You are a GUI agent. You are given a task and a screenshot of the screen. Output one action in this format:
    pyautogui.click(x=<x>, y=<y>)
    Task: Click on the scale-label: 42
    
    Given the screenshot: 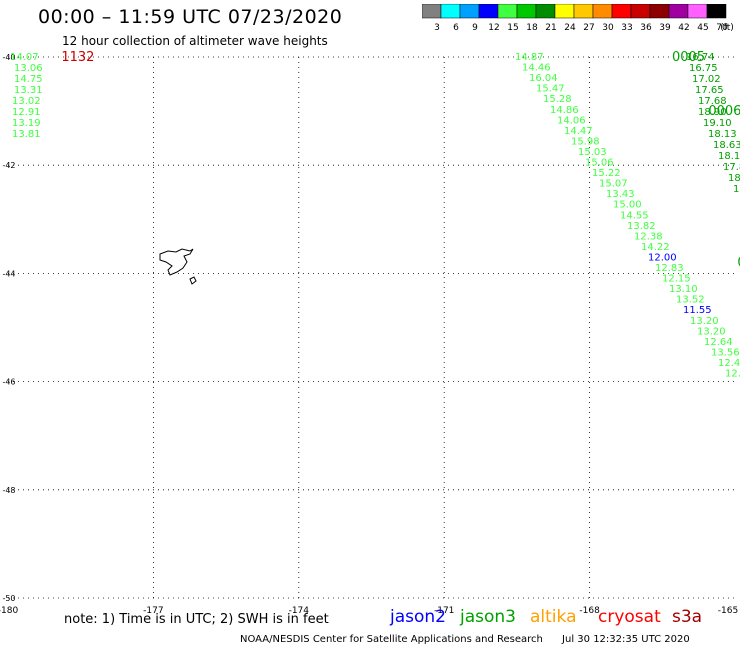 What is the action you would take?
    pyautogui.click(x=683, y=28)
    